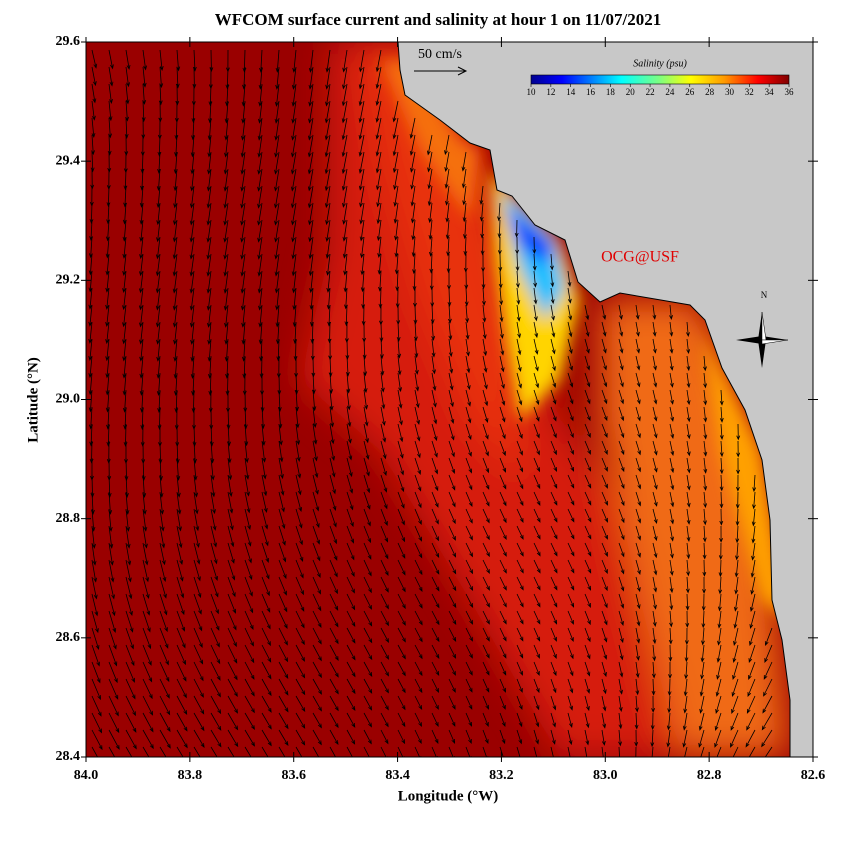 This screenshot has height=842, width=857. I want to click on colorbar-tick-label: 12, so click(550, 92).